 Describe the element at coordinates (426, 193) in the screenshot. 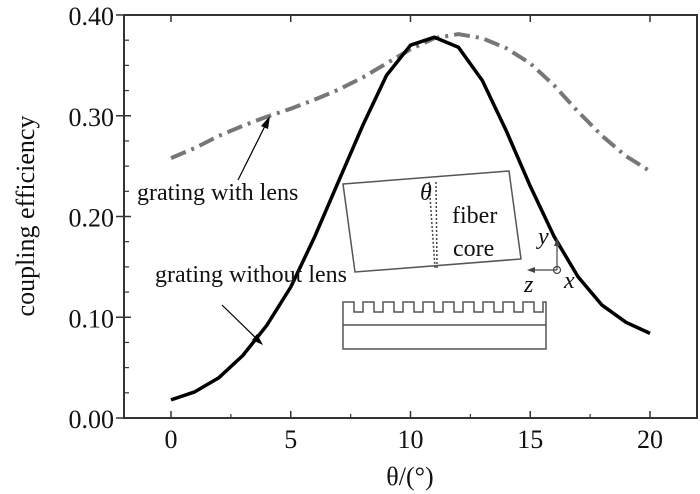

I see `inset-theta: θ` at that location.